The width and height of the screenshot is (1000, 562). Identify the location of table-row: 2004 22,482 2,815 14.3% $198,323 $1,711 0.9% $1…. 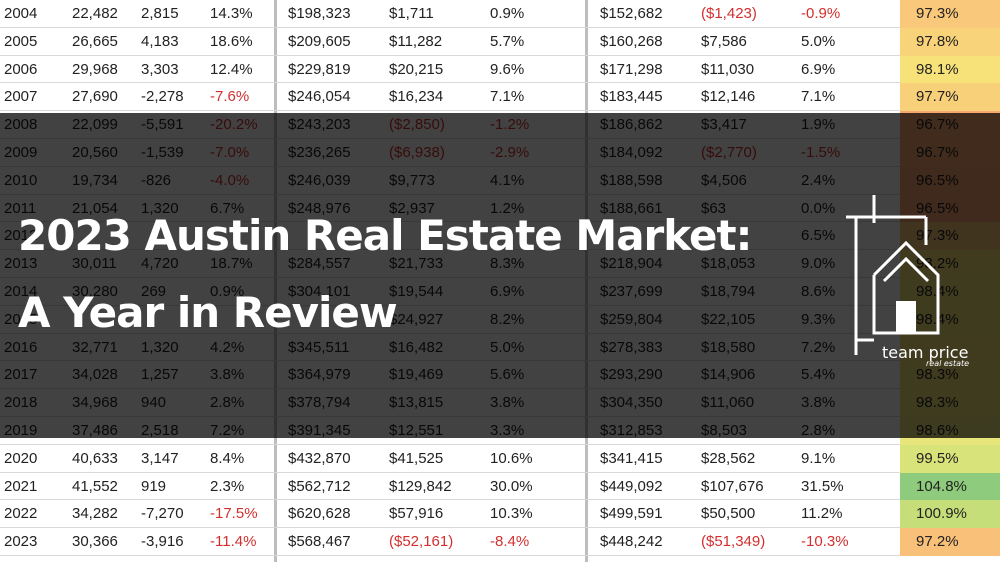
(500, 14).